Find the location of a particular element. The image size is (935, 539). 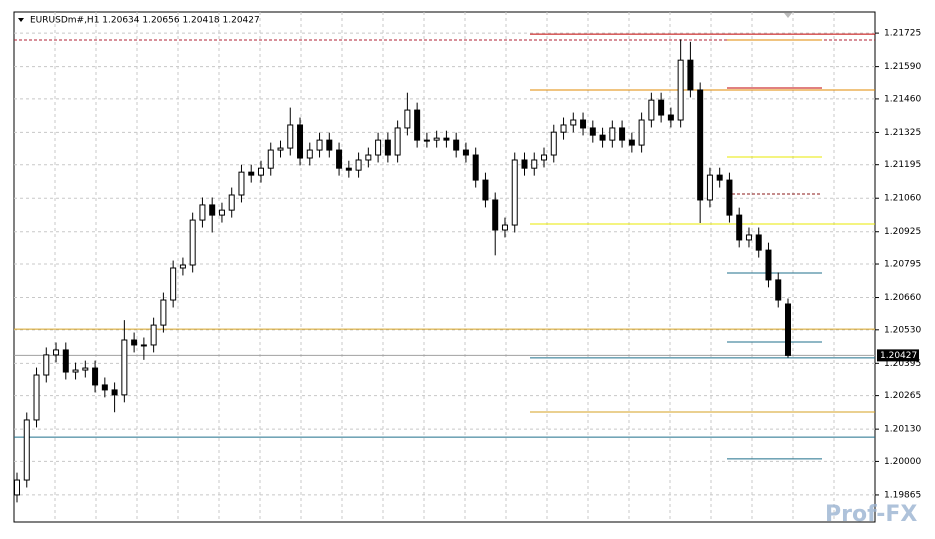

y-tick-label: 1.20925 is located at coordinates (902, 232).